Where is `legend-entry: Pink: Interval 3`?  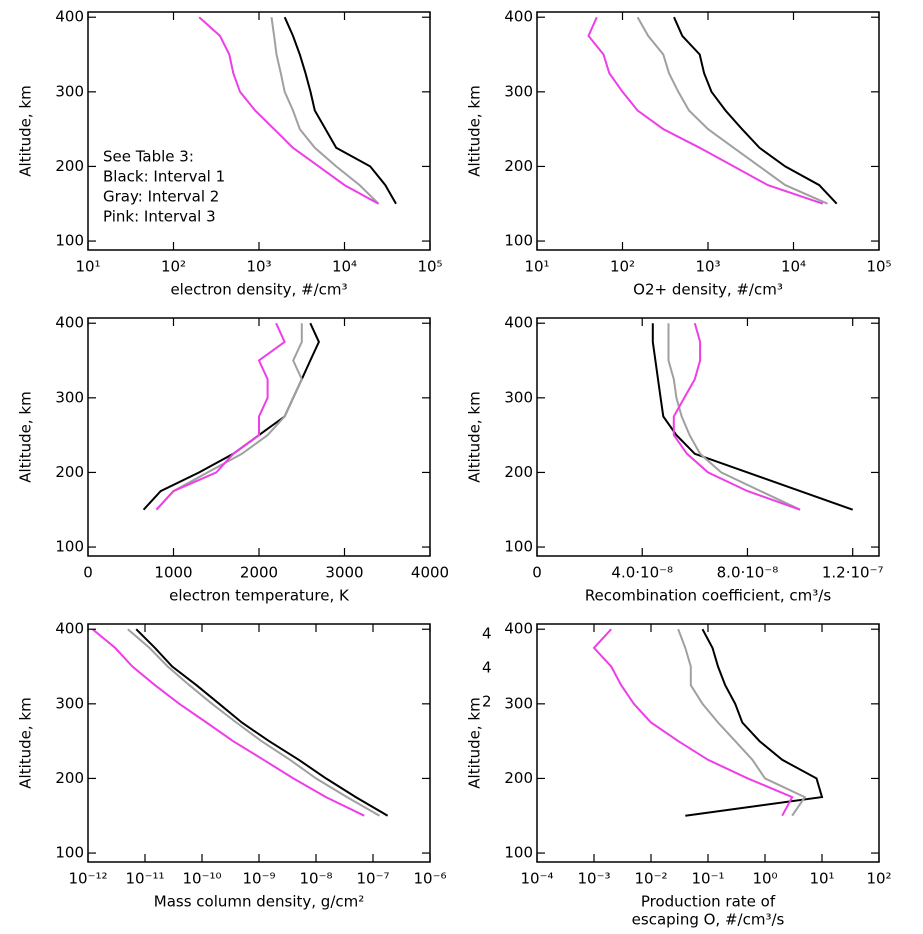
legend-entry: Pink: Interval 3 is located at coordinates (159, 217).